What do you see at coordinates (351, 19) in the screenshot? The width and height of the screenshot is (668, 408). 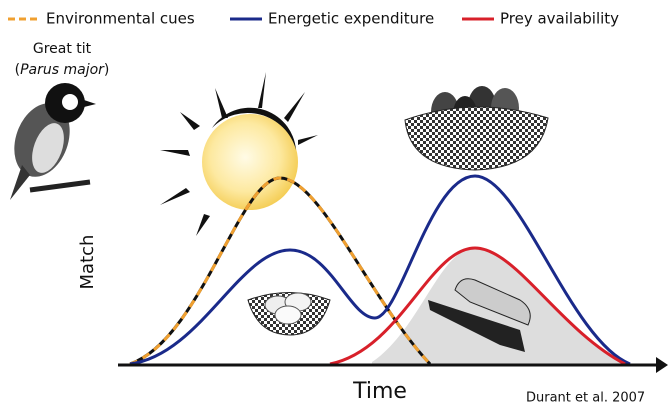 I see `legend-label: Energetic expenditure` at bounding box center [351, 19].